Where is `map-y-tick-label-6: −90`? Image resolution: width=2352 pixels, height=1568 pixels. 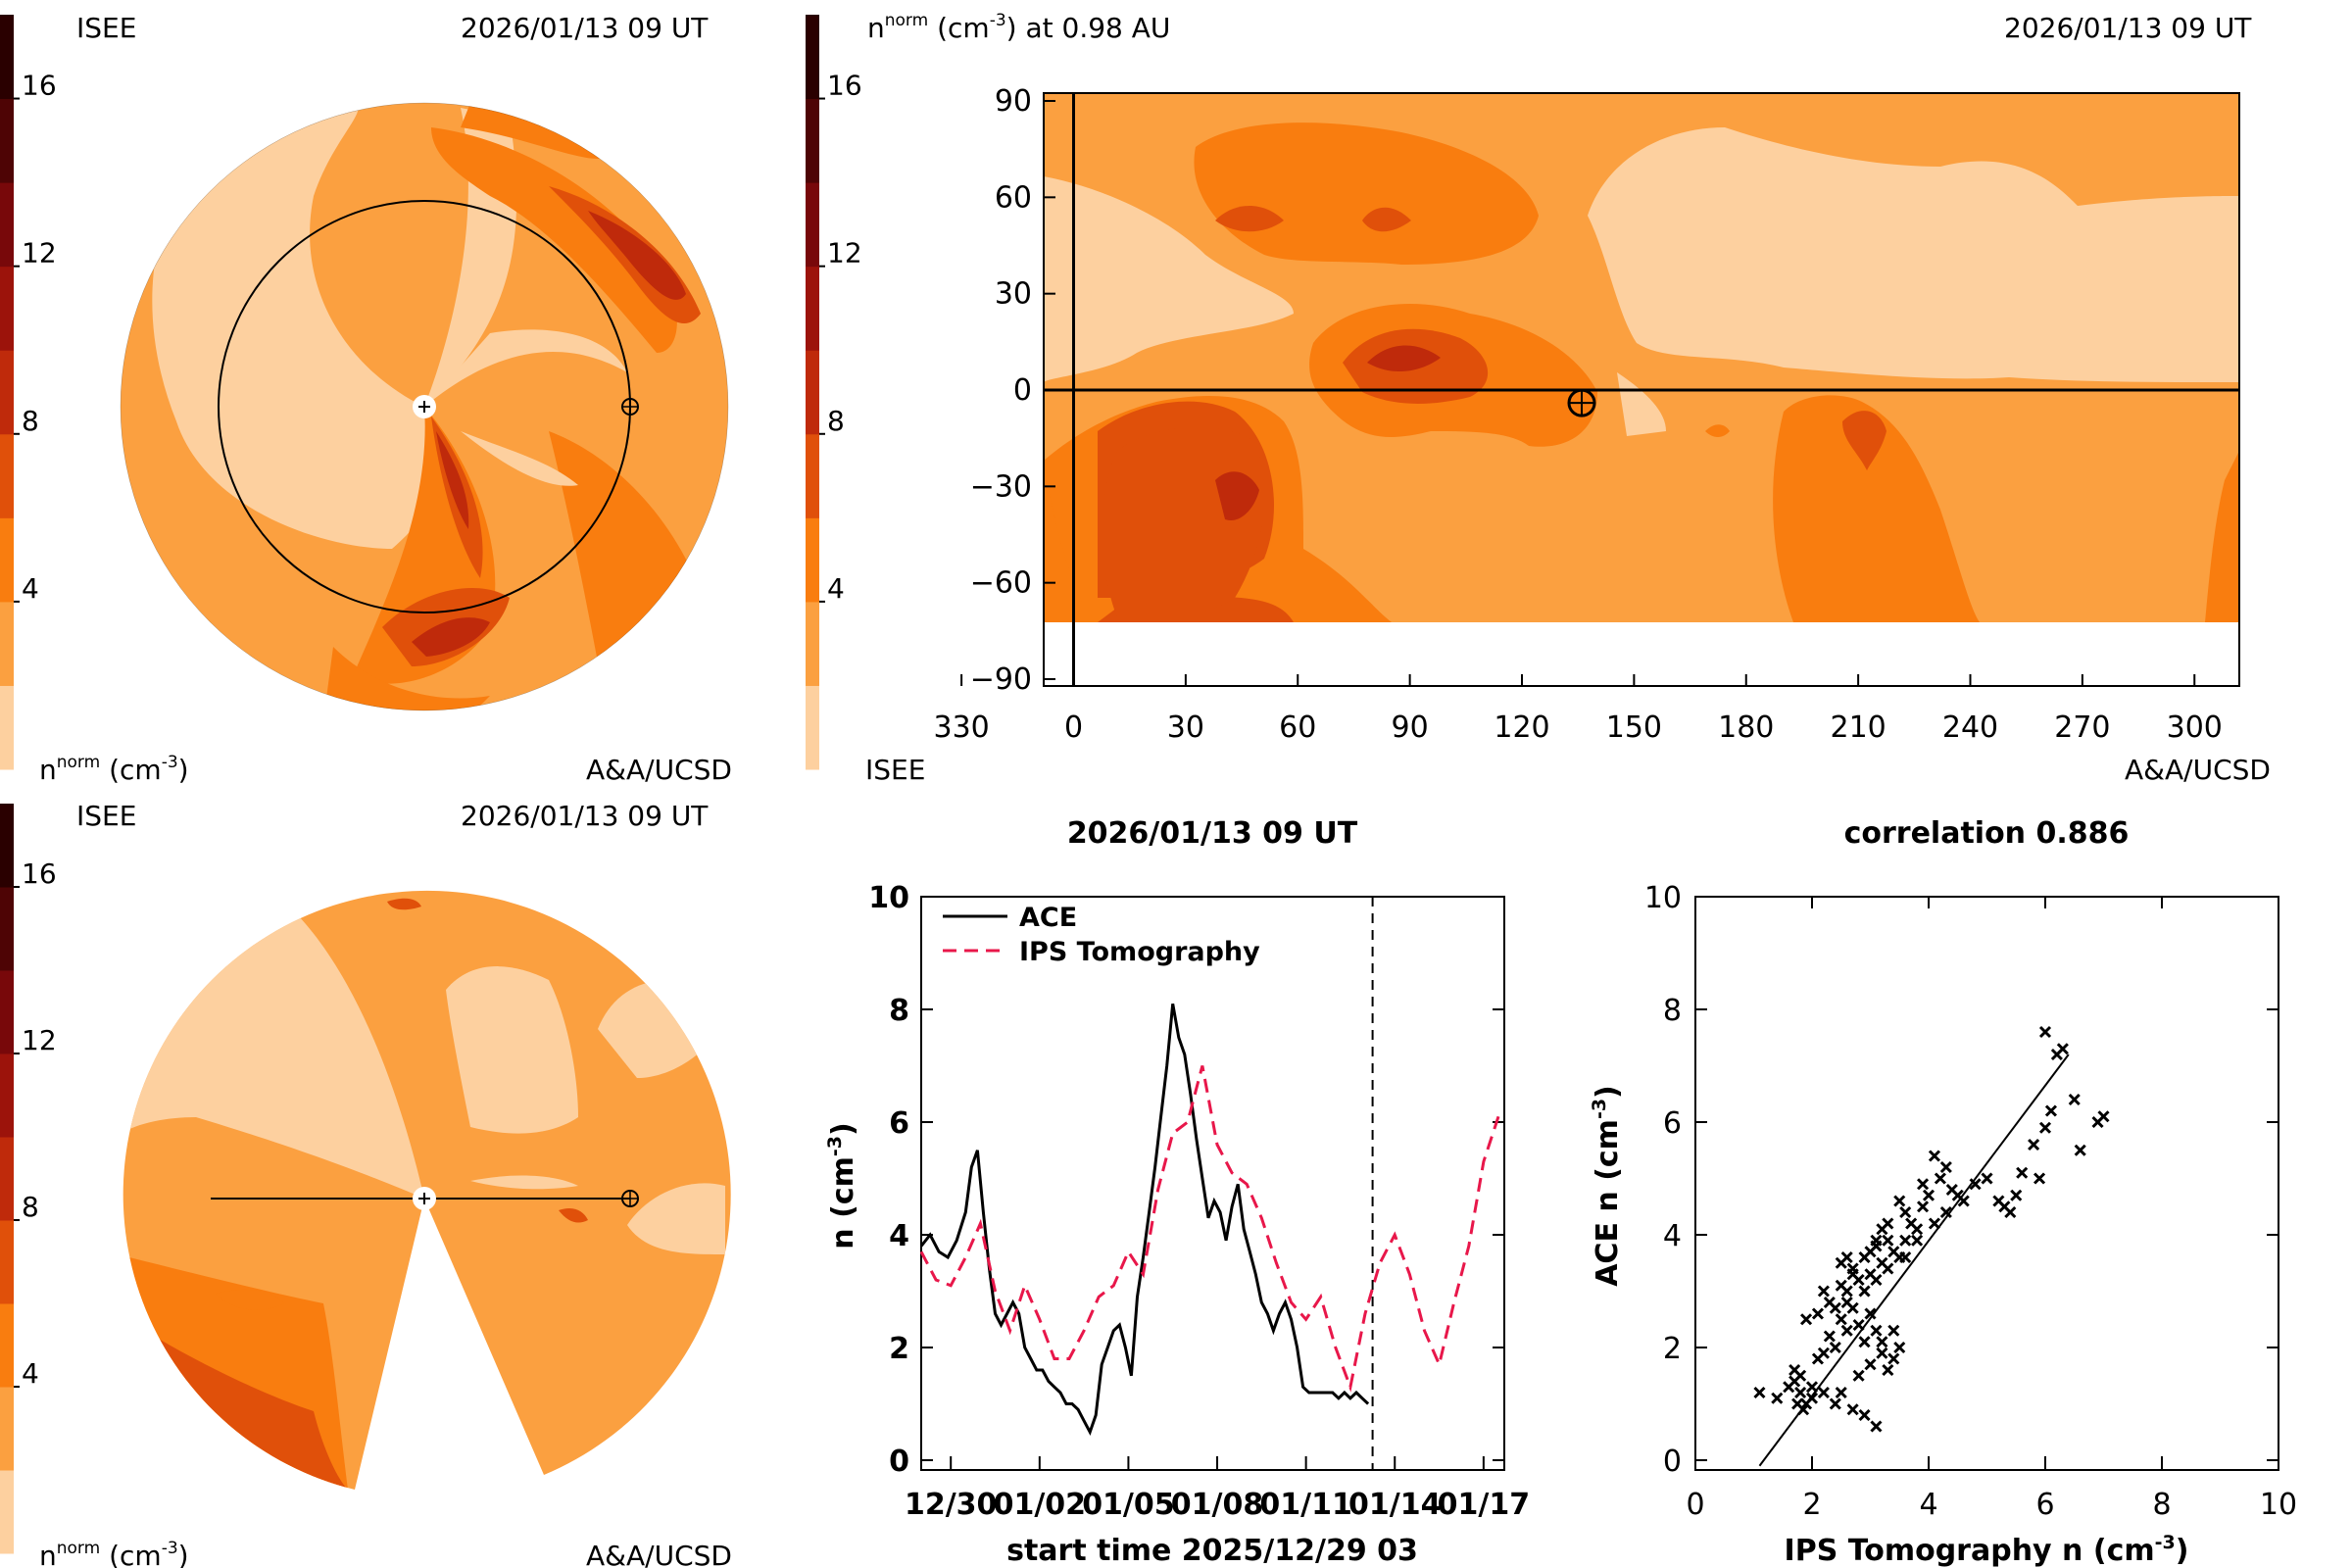 map-y-tick-label-6: −90 is located at coordinates (1001, 679).